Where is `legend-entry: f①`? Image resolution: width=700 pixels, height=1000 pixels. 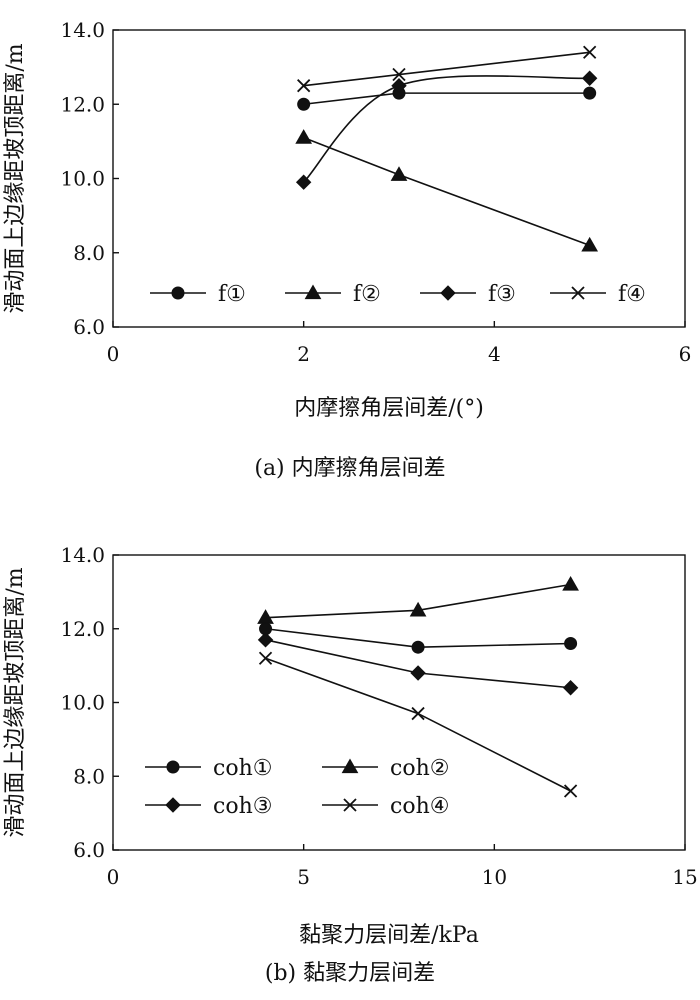 legend-entry: f① is located at coordinates (198, 294).